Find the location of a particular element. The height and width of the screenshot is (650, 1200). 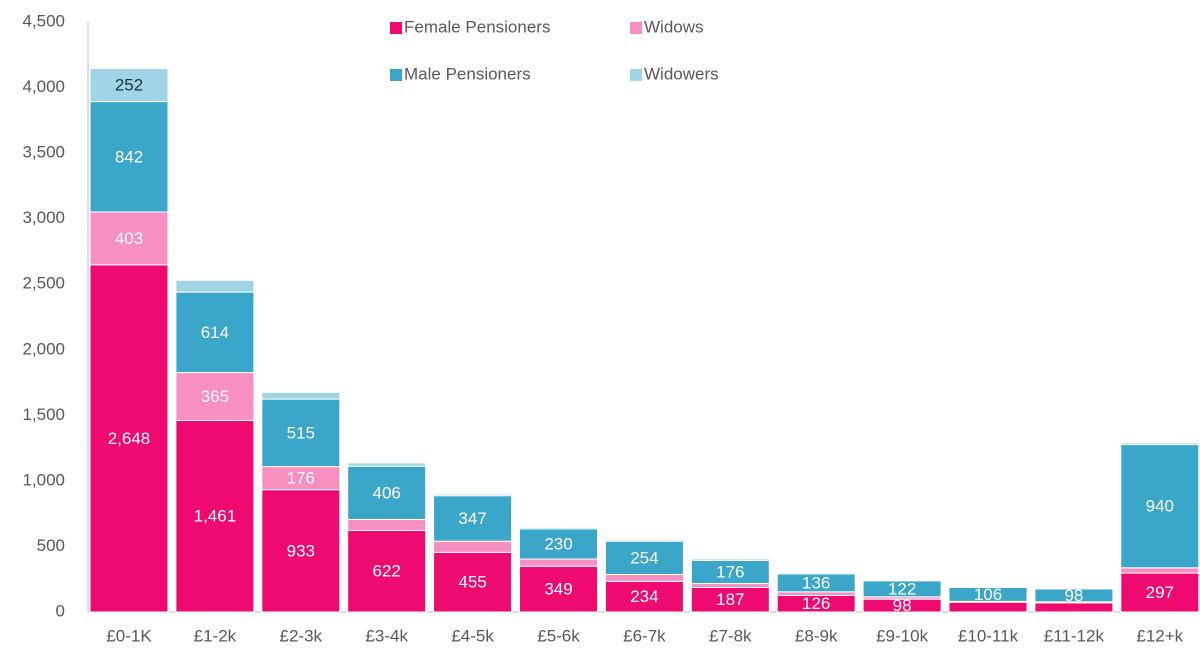

data-label: 297 is located at coordinates (1160, 592).